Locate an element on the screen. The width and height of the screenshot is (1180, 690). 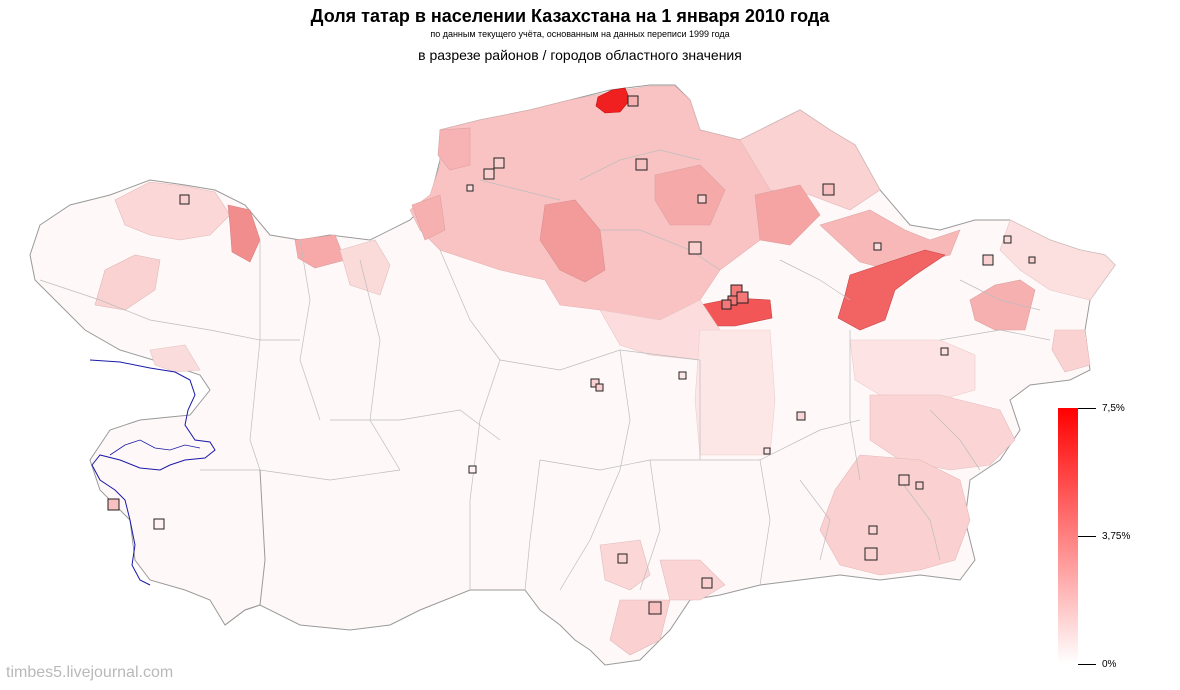
legend-min-label: 0% is located at coordinates (1109, 664).